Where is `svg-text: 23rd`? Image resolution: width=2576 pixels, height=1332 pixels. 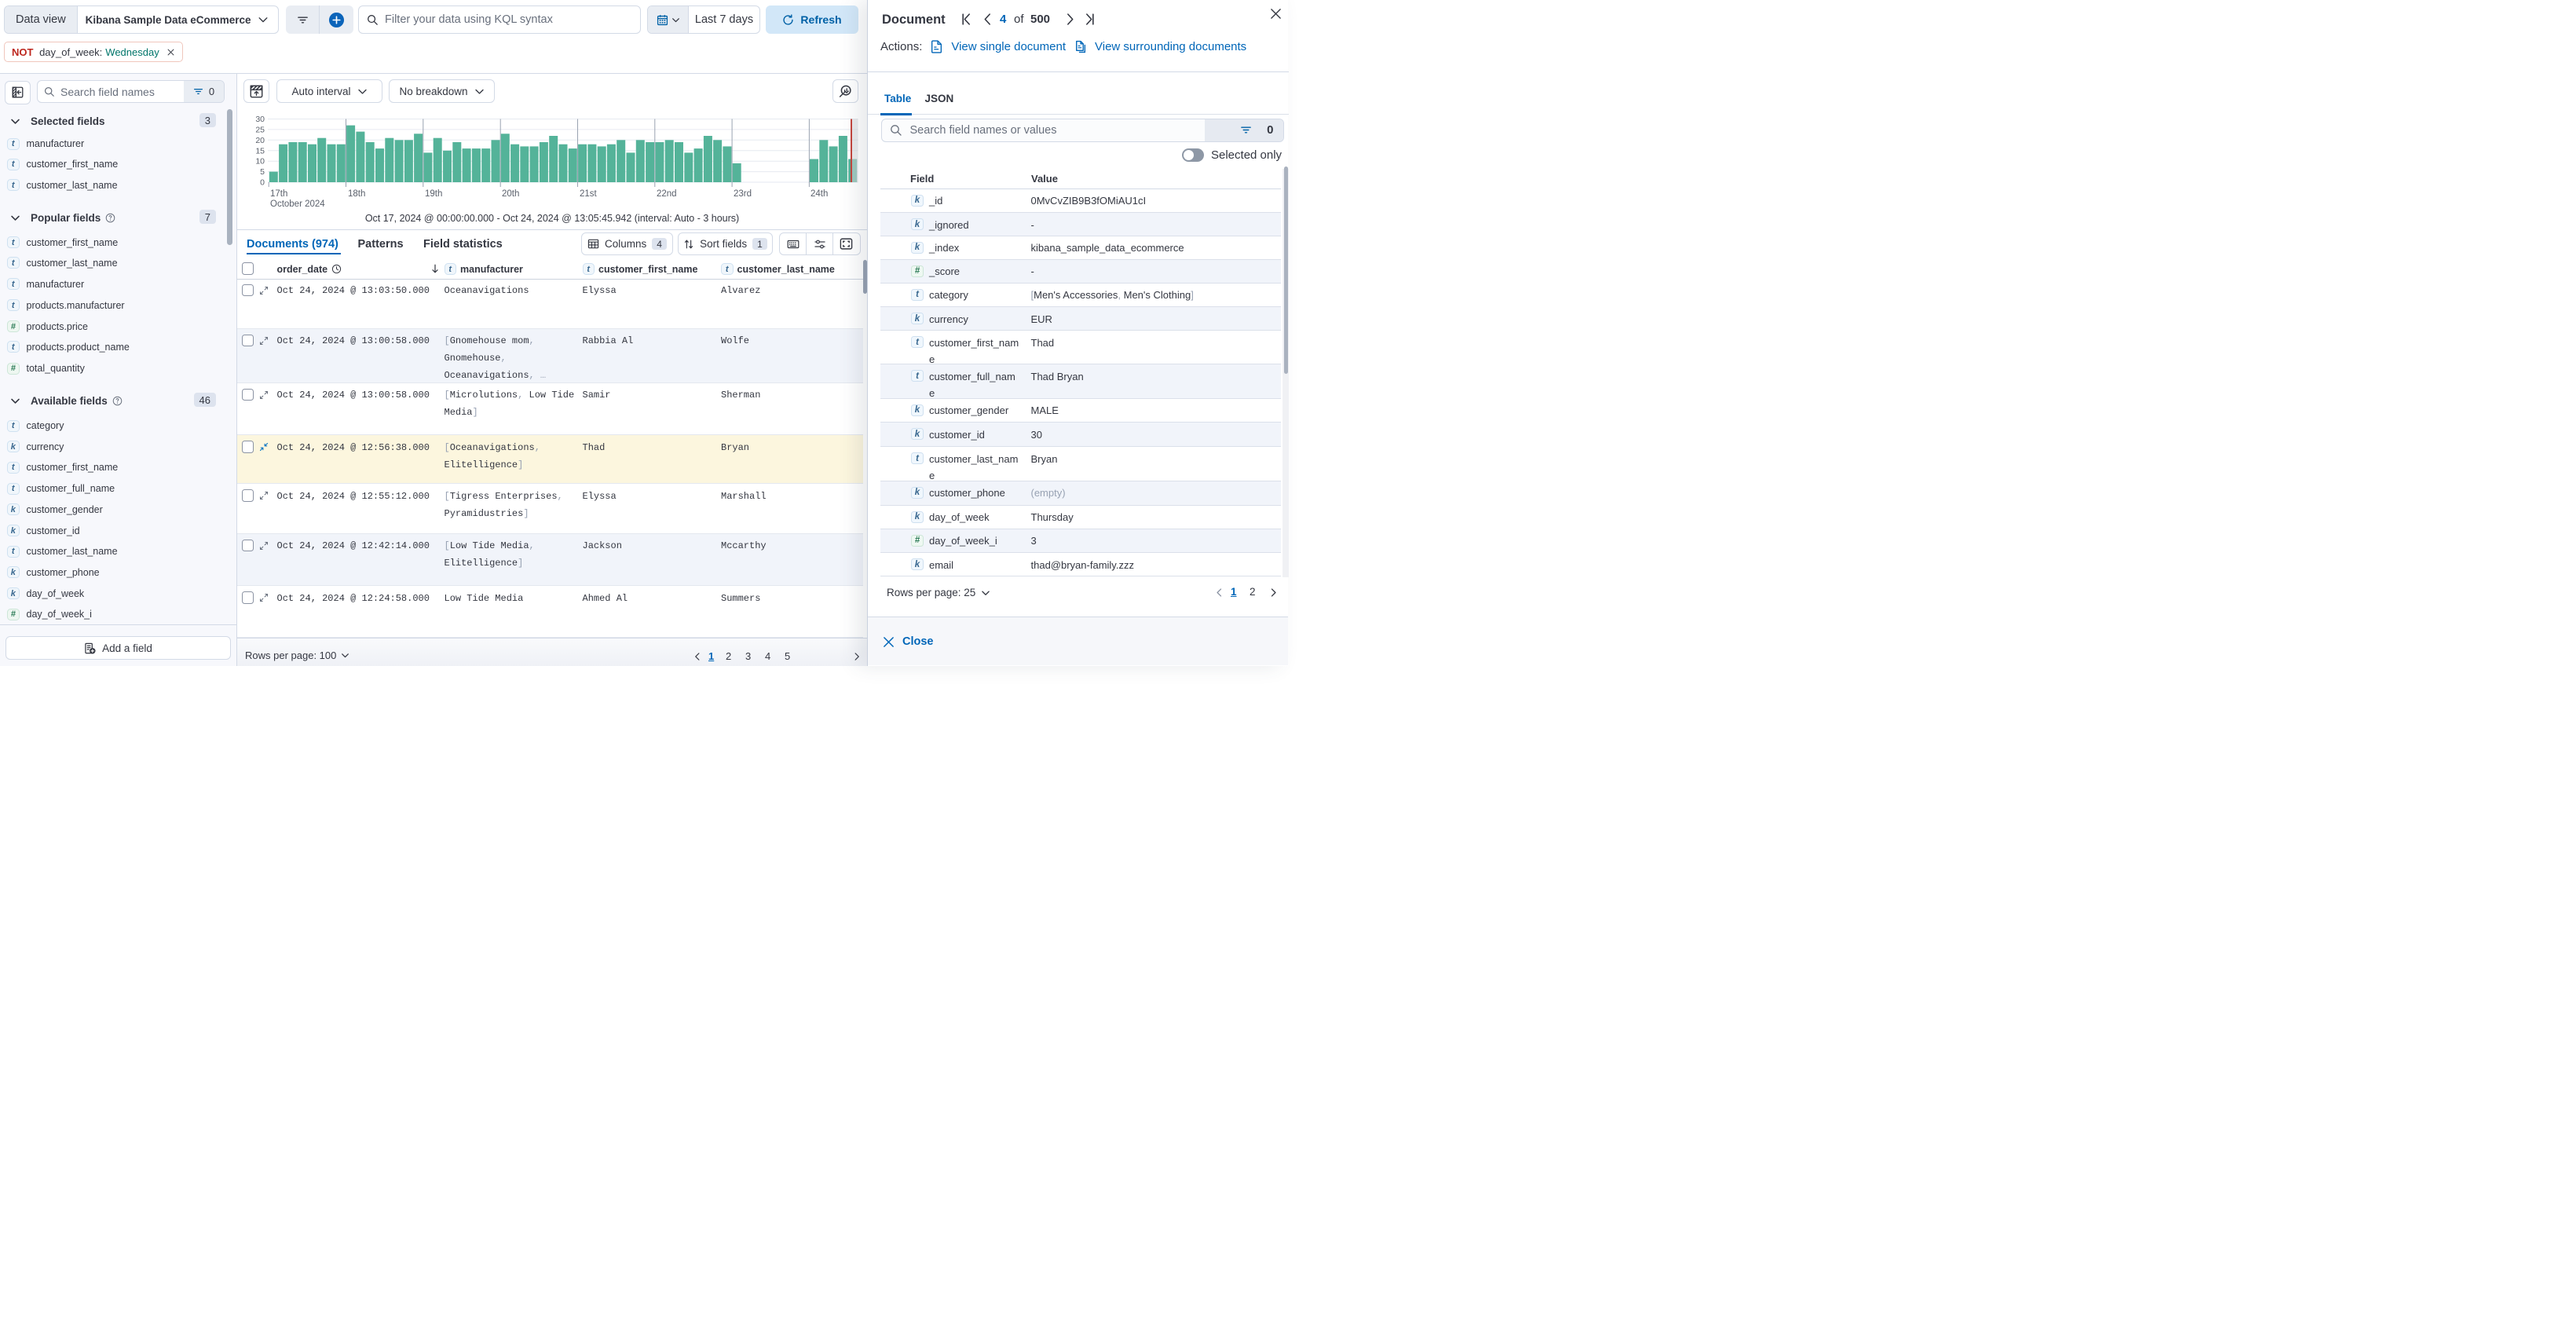 svg-text: 23rd is located at coordinates (743, 194).